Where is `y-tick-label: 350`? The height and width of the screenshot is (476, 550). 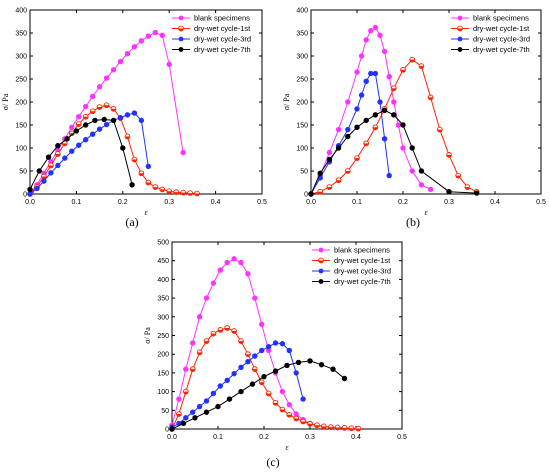 y-tick-label: 350 is located at coordinates (163, 299).